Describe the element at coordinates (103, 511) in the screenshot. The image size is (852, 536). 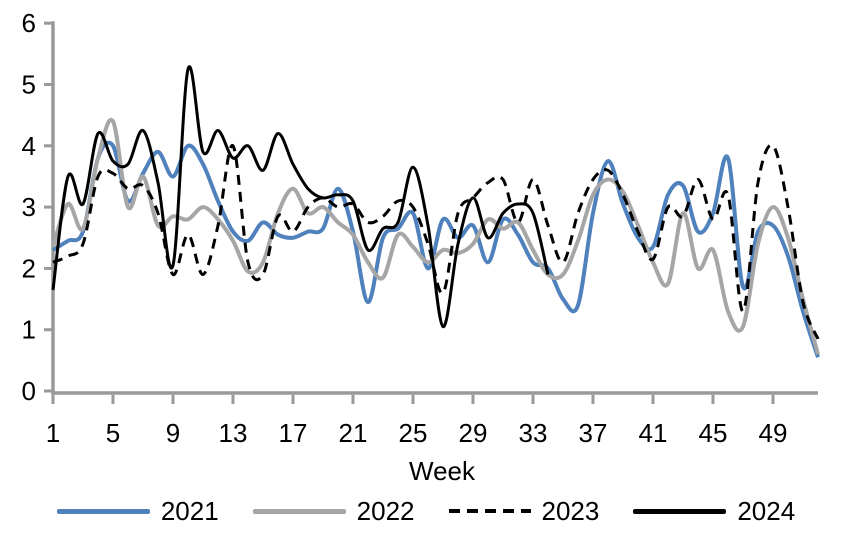
I see `legend-swatch-2021-line` at that location.